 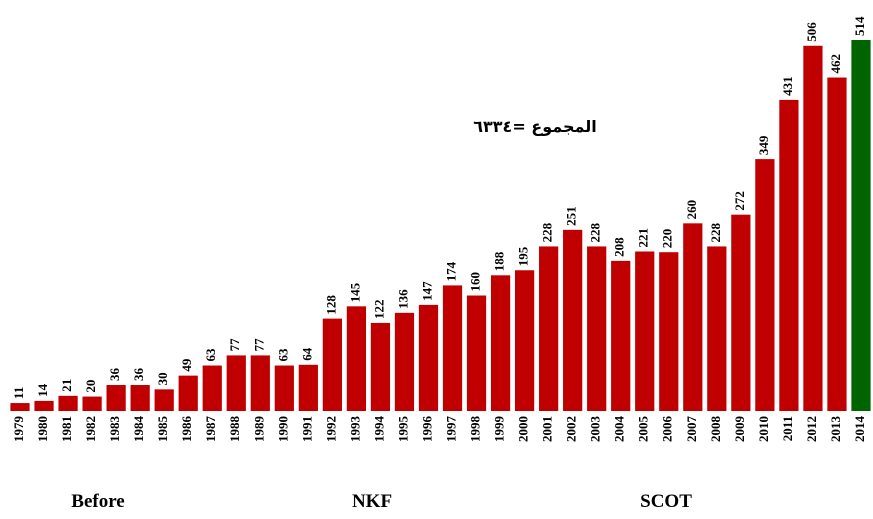 I want to click on x-tick-label: 1992, so click(x=330, y=429).